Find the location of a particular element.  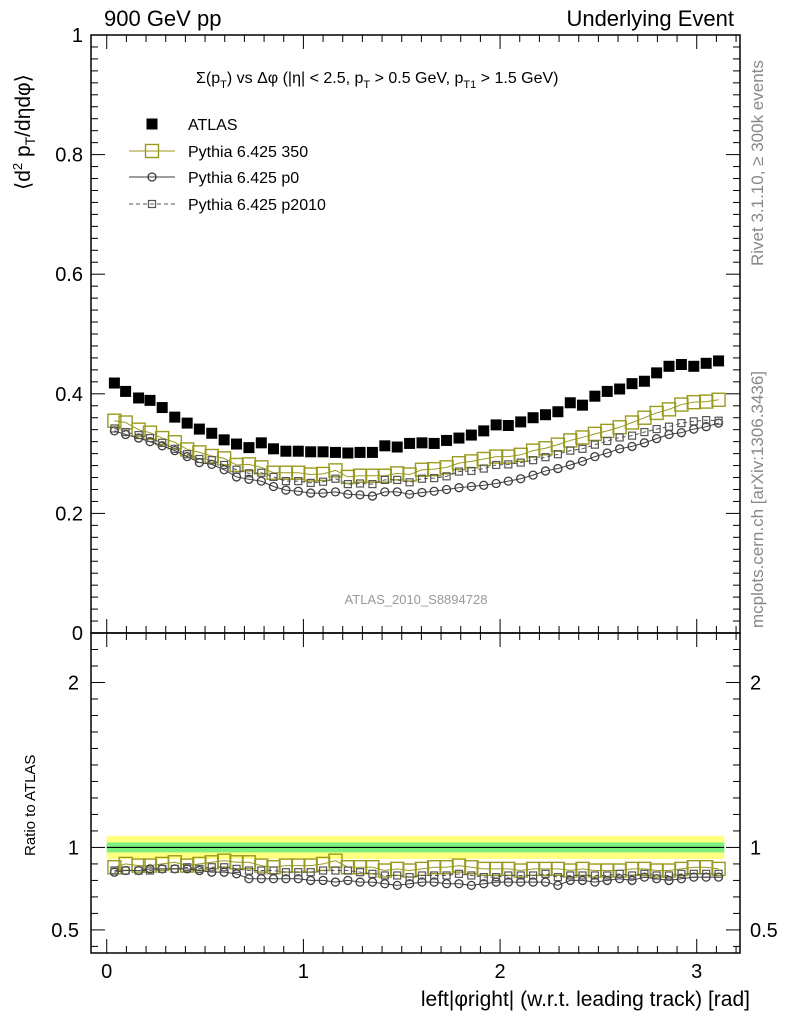

x-tick-label: 1 is located at coordinates (303, 972).